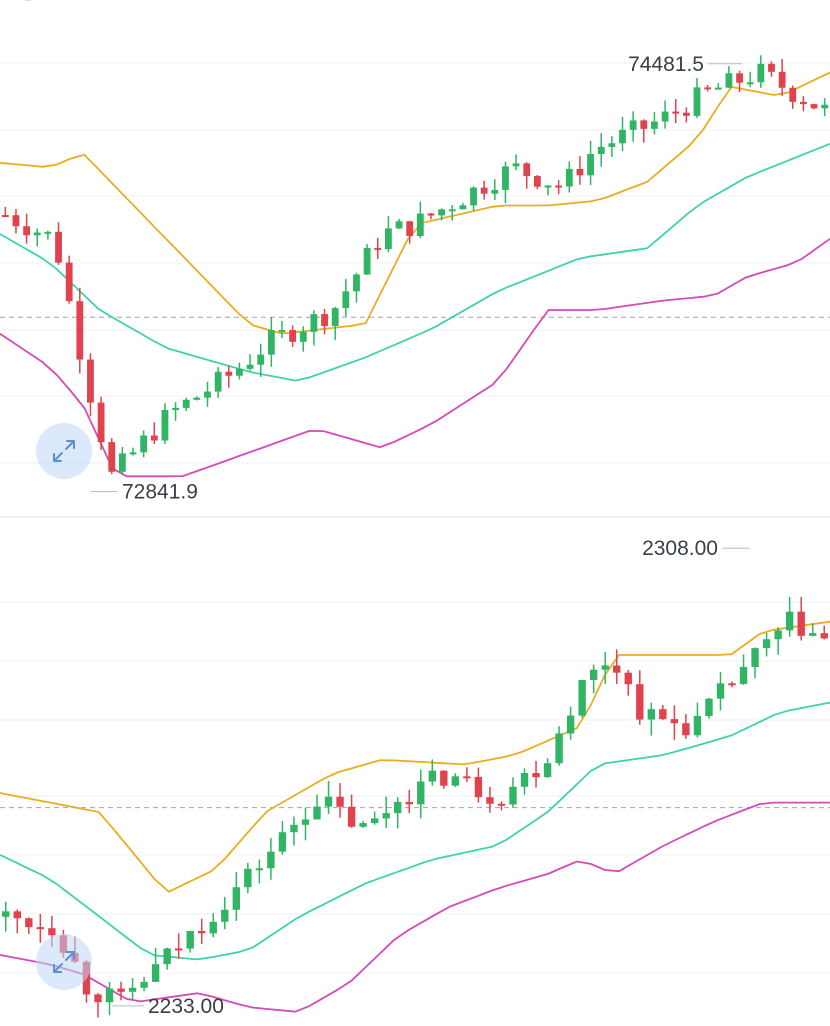 This screenshot has width=830, height=1026. I want to click on low-price-label: 72841.9, so click(160, 492).